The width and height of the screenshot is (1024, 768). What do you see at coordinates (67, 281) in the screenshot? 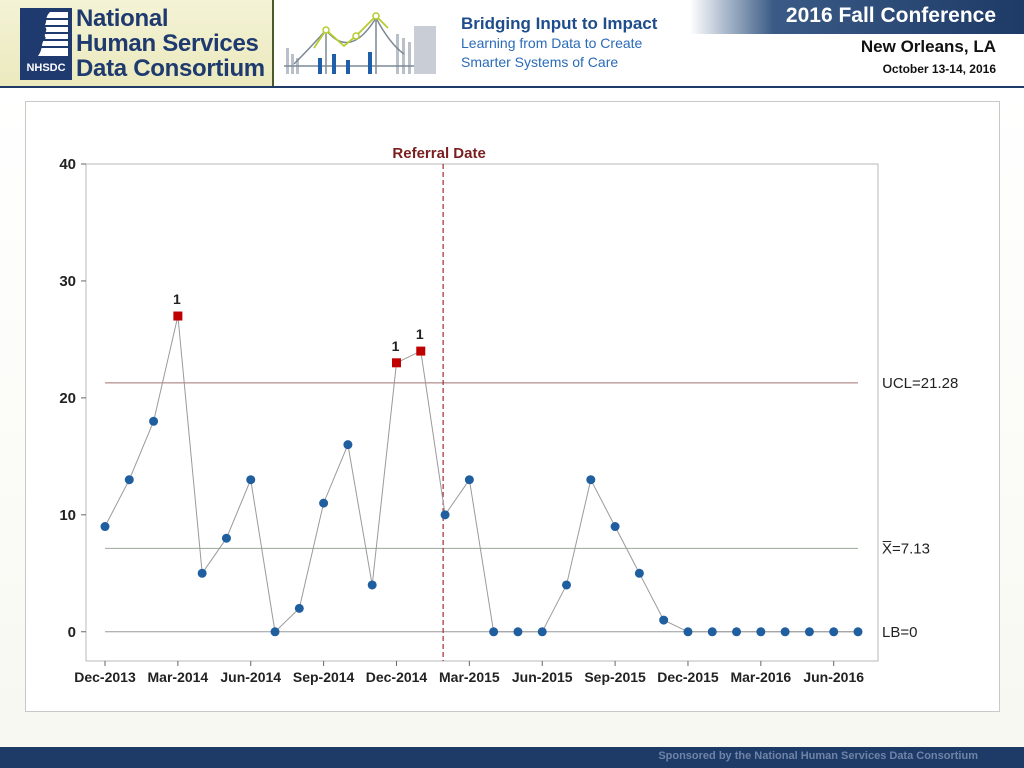
I see `y-tick-label-30: 30` at bounding box center [67, 281].